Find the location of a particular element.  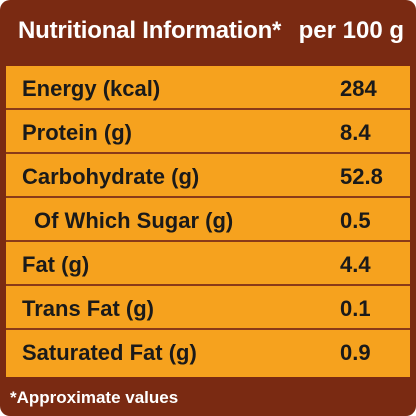

row-energy: Energy (kcal) 284 is located at coordinates (208, 88).